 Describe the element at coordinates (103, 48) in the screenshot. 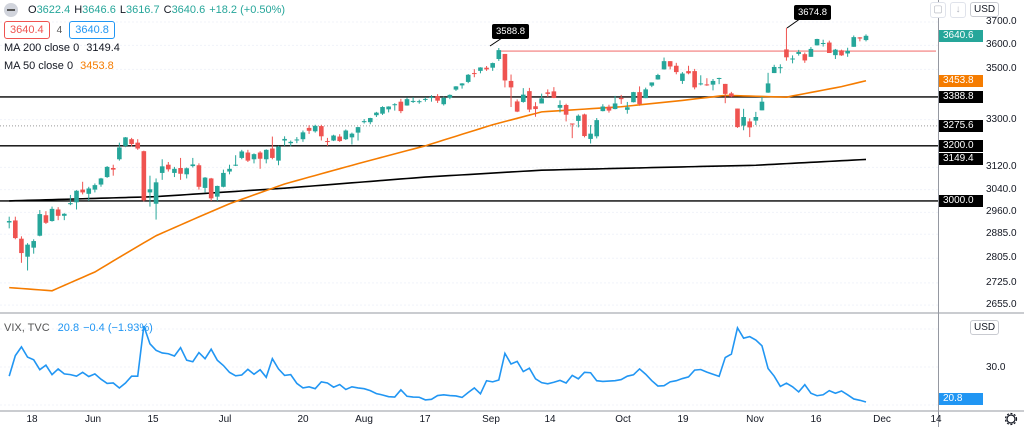

I see `ma200-value: 3149.4` at that location.